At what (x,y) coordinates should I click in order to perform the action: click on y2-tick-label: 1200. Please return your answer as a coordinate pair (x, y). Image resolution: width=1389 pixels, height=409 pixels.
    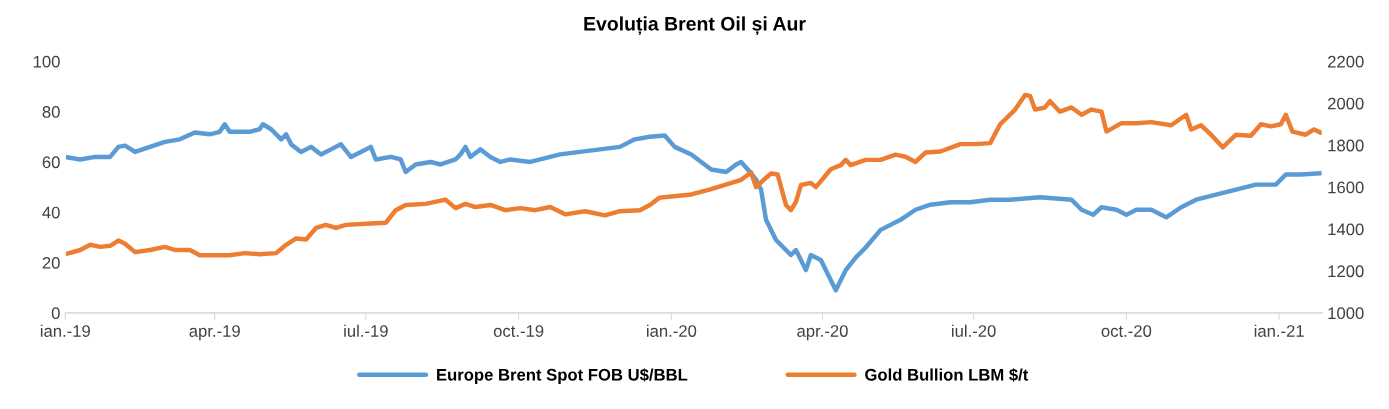
    Looking at the image, I should click on (1346, 271).